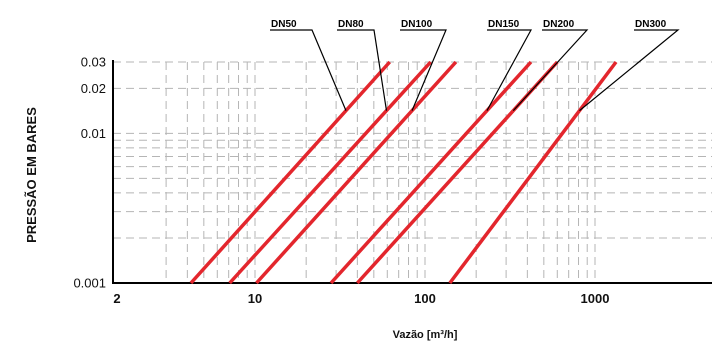 Image resolution: width=715 pixels, height=342 pixels. I want to click on leader-line-dn200, so click(550, 70).